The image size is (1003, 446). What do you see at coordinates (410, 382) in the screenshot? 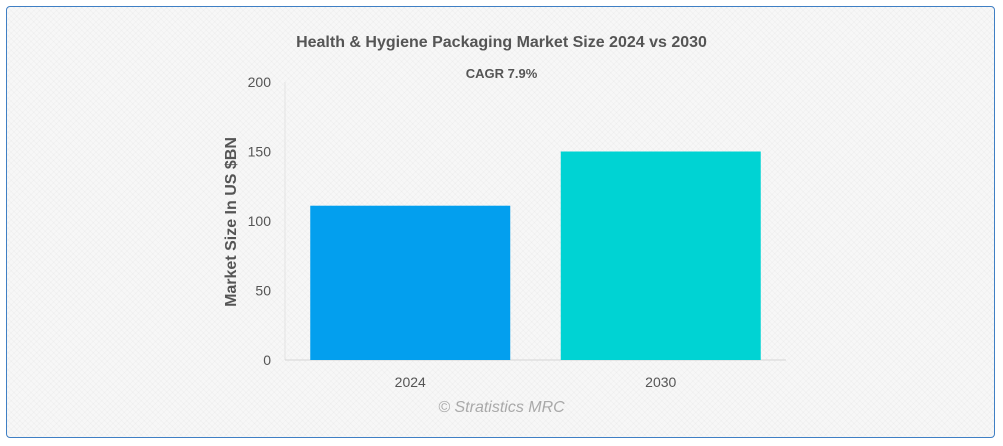
I see `x-tick-label: 2024` at bounding box center [410, 382].